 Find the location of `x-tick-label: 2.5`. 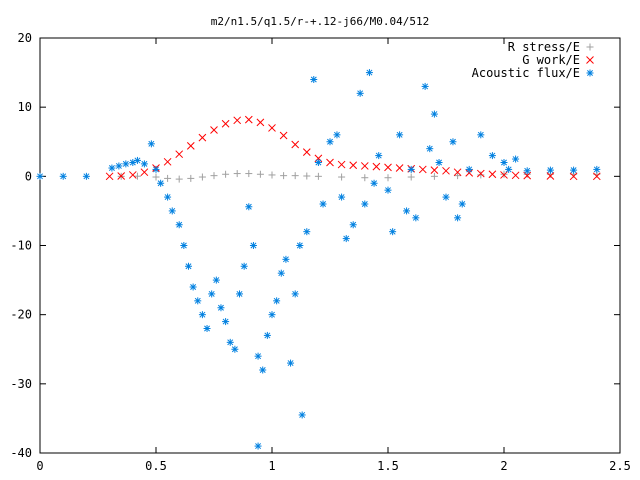

x-tick-label: 2.5 is located at coordinates (620, 466).